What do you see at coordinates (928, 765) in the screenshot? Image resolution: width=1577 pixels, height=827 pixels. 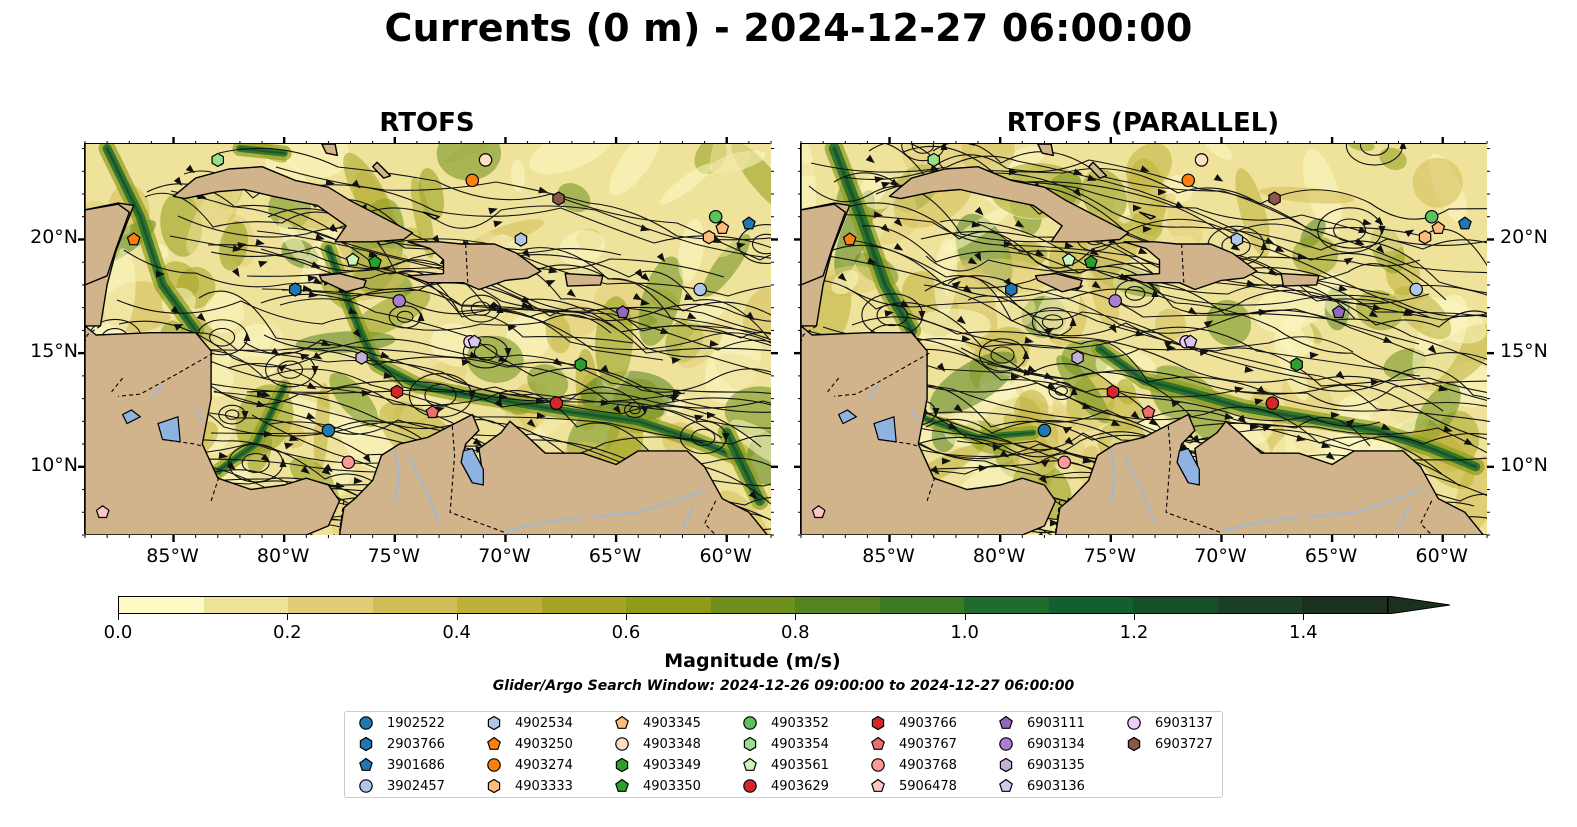 I see `legend-label: 4903768` at bounding box center [928, 765].